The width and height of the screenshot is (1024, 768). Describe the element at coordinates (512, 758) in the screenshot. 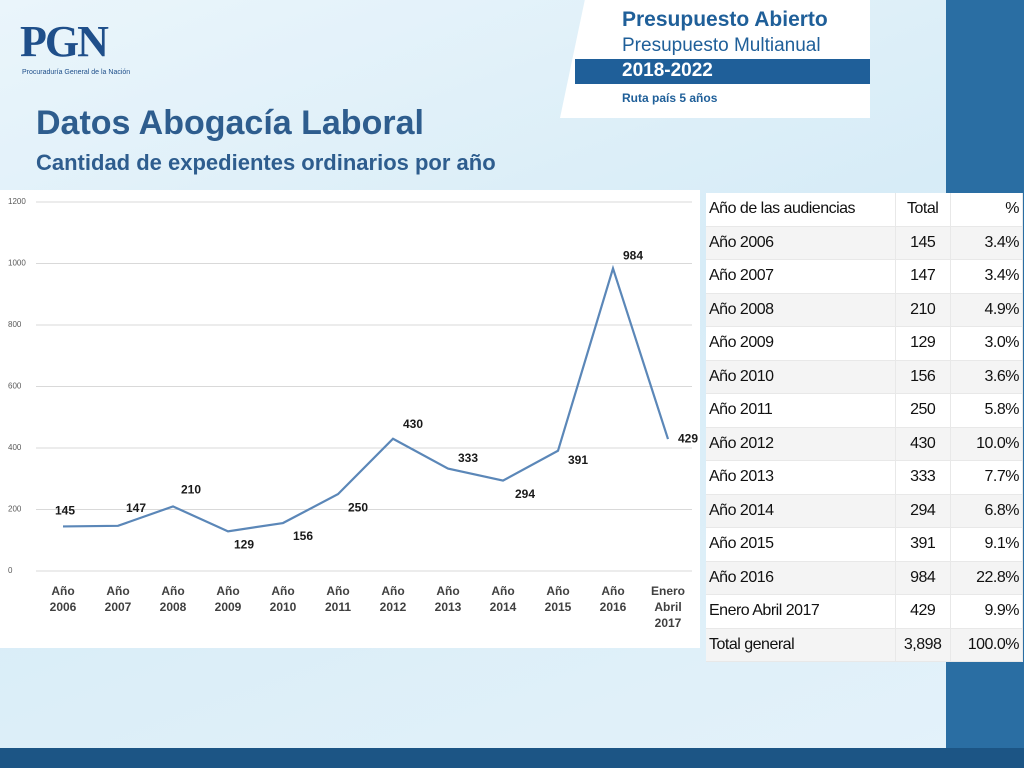

I see `bottom-bar` at that location.